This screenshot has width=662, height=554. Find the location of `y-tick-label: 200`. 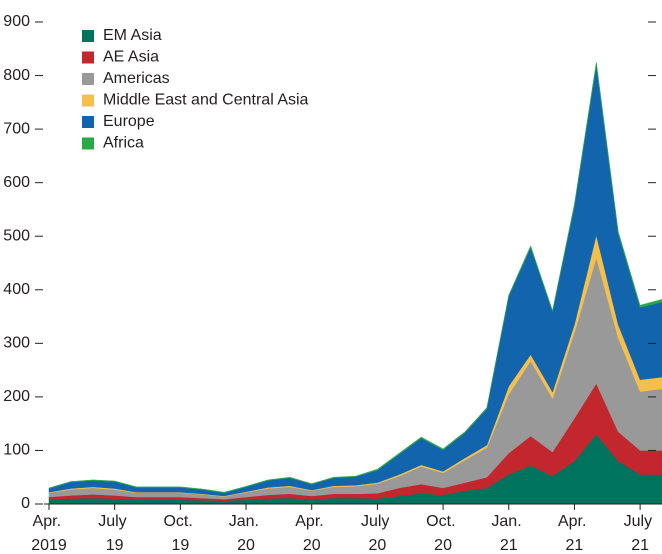

y-tick-label: 200 is located at coordinates (16, 396).